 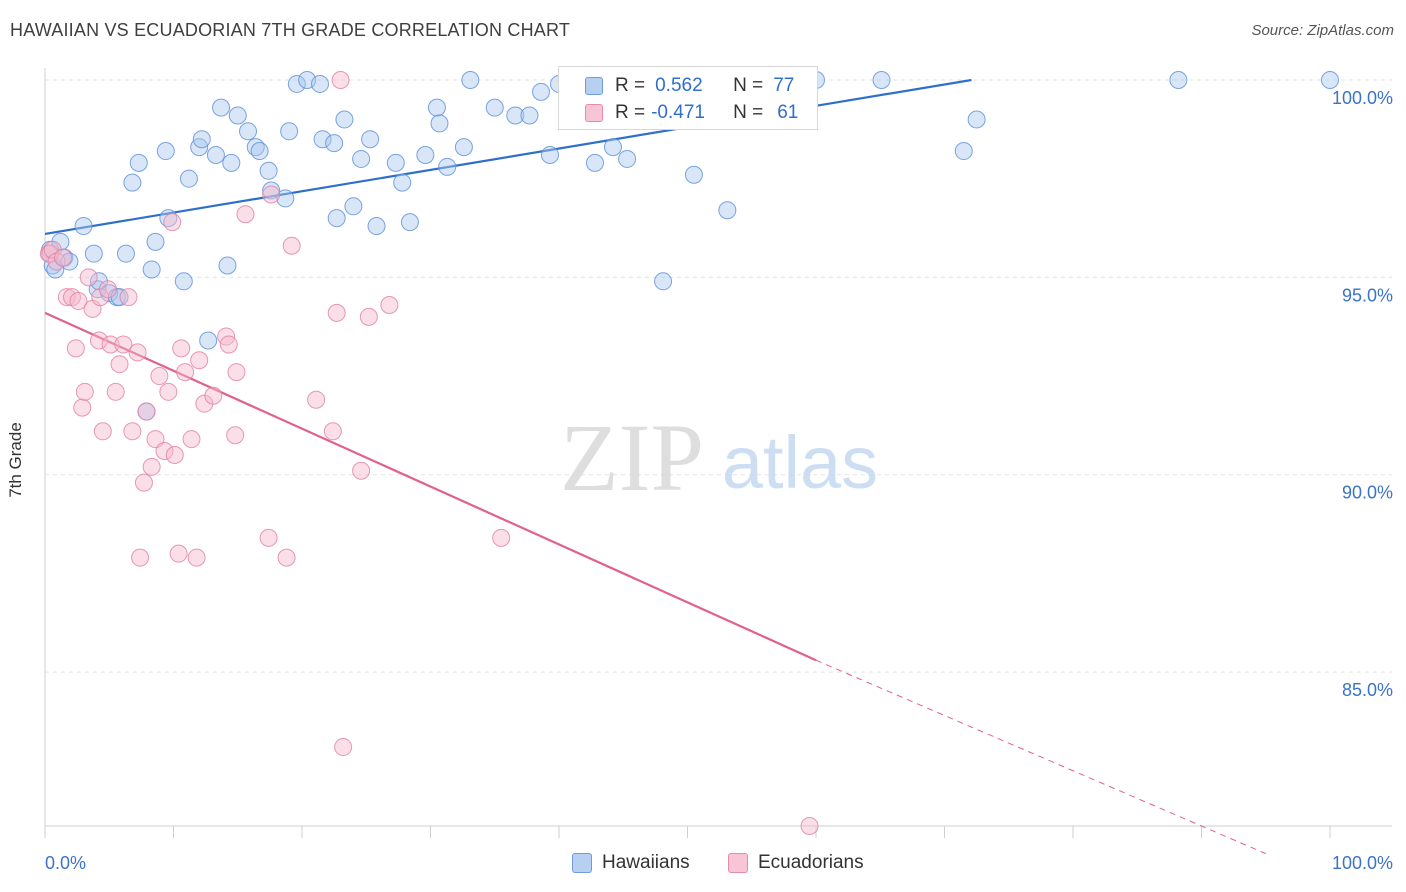 What do you see at coordinates (65, 863) in the screenshot?
I see `x-tick-label: 0.0%` at bounding box center [65, 863].